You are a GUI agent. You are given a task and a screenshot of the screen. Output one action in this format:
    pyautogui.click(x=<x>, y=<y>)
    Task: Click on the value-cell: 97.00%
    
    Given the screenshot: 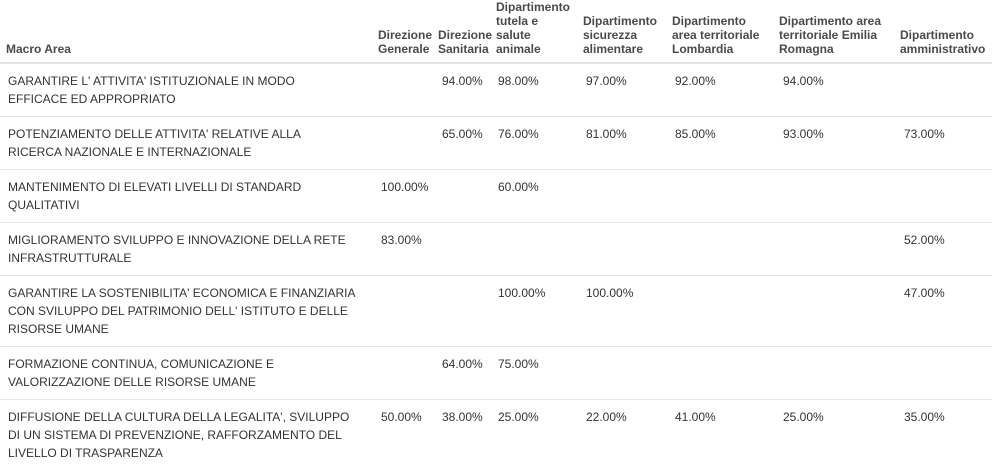 What is the action you would take?
    pyautogui.click(x=616, y=90)
    